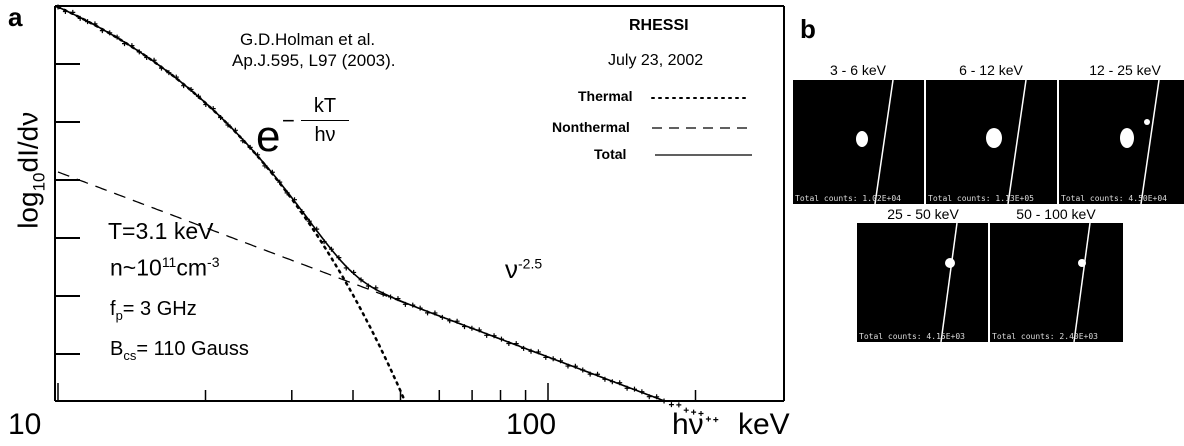  I want to click on y-ticks, so click(67, 180).